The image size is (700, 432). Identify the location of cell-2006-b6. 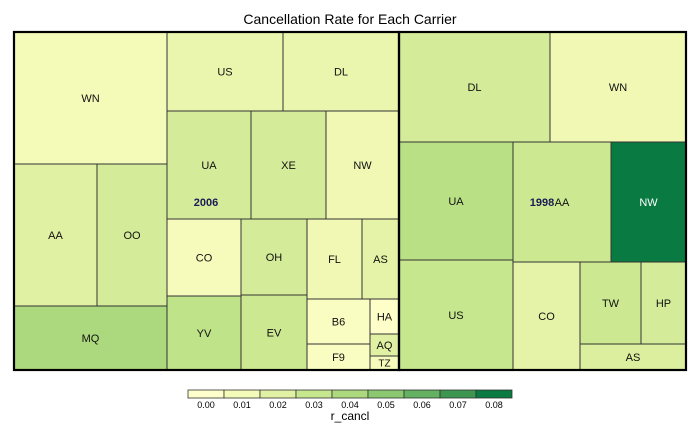
(338, 321).